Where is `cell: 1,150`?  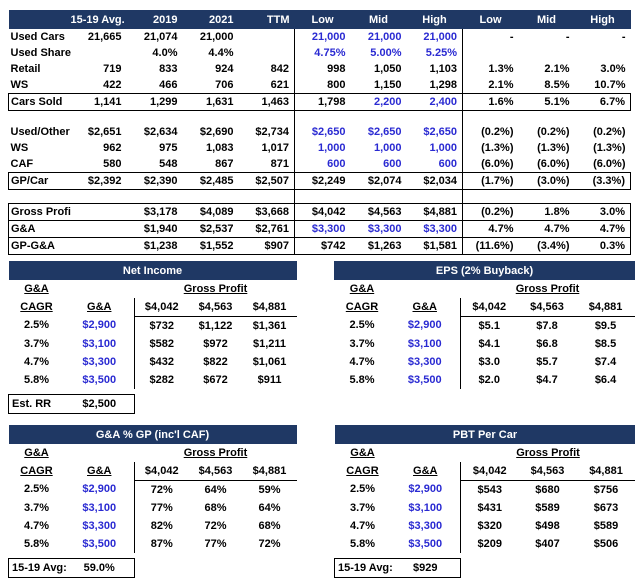
cell: 1,150 is located at coordinates (379, 85).